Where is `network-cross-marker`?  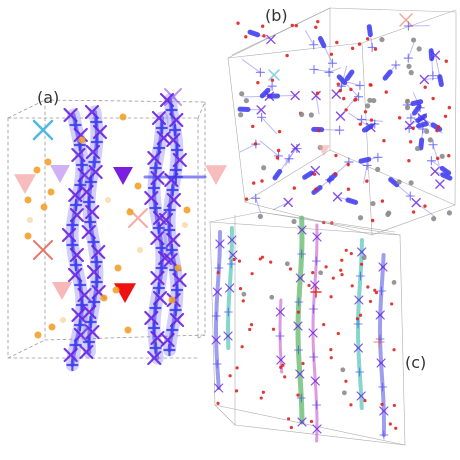
network-cross-marker is located at coordinates (271, 39).